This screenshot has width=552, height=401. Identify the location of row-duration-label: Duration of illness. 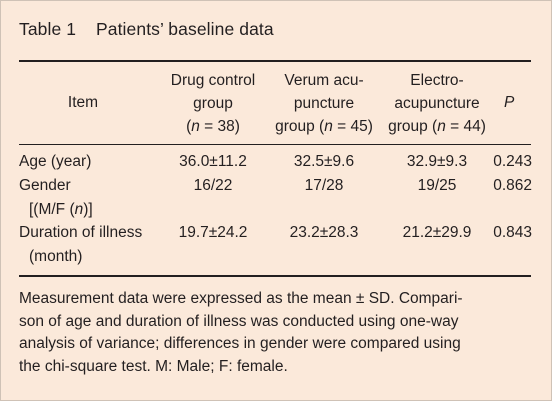
(81, 232).